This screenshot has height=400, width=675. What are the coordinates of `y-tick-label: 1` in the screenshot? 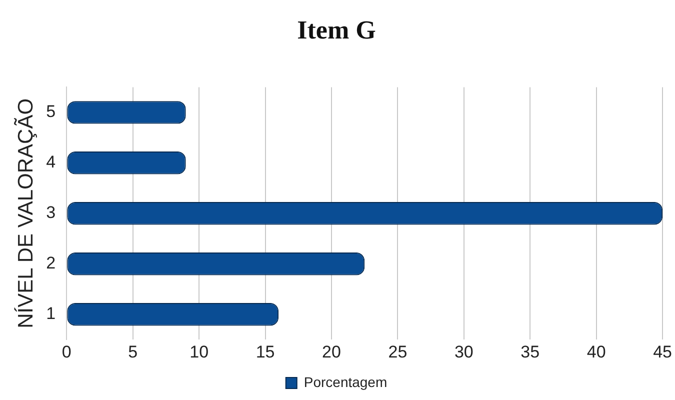 It's located at (51, 314).